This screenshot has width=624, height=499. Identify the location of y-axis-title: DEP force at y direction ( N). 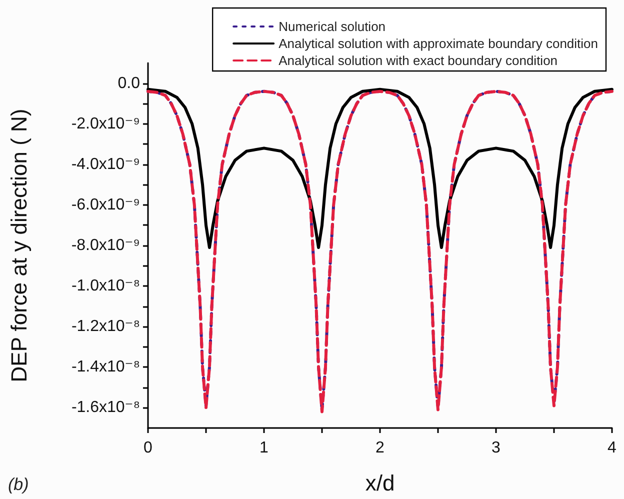
(19, 245).